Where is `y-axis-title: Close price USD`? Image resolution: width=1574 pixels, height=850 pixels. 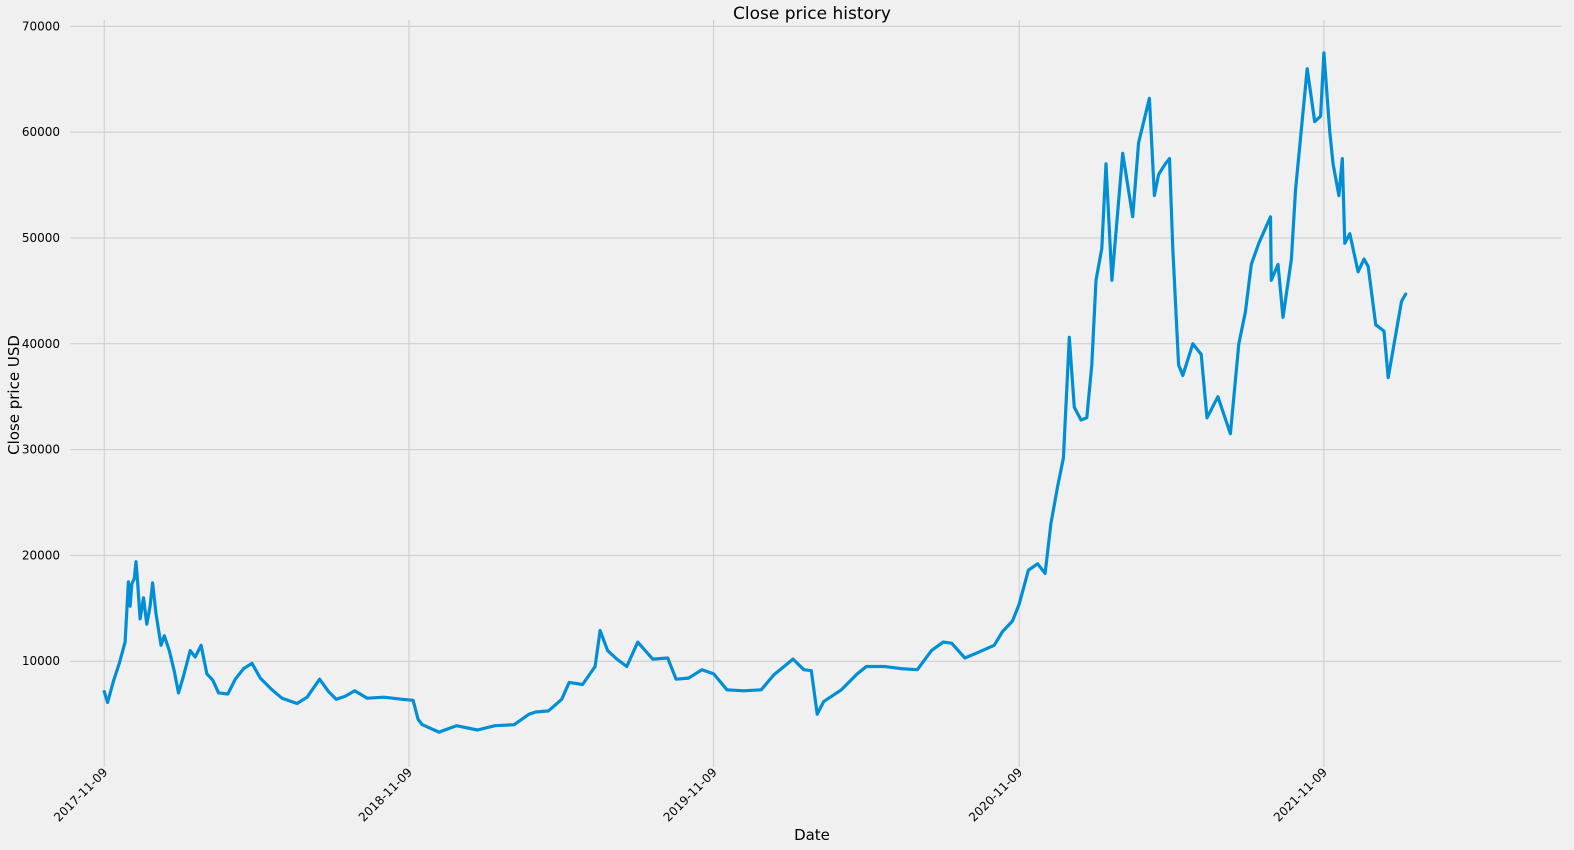 y-axis-title: Close price USD is located at coordinates (14, 395).